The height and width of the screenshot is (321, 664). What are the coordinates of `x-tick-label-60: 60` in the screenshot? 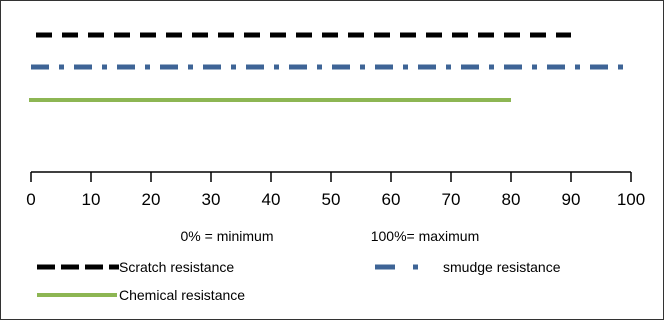 It's located at (391, 199).